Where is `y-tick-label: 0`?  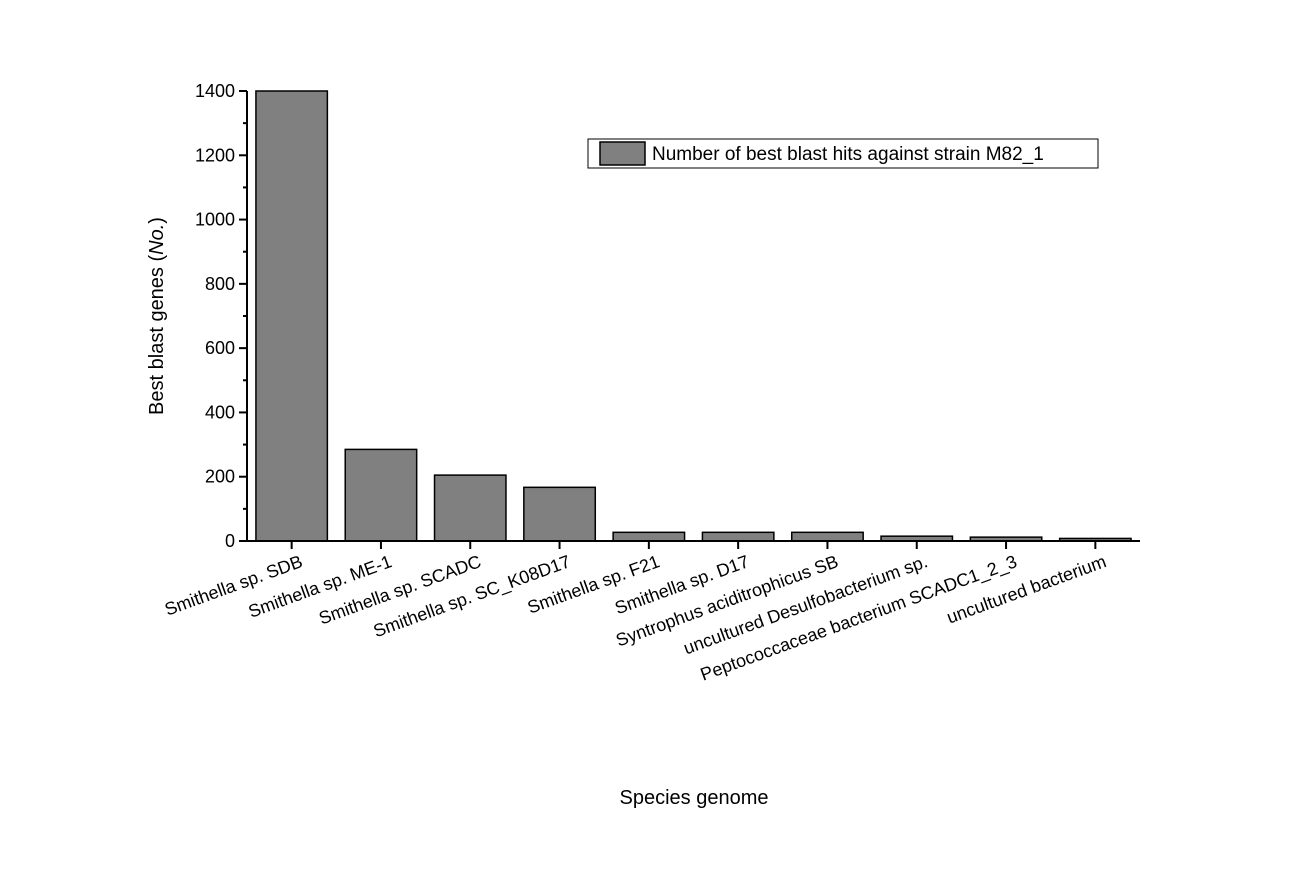 y-tick-label: 0 is located at coordinates (230, 541).